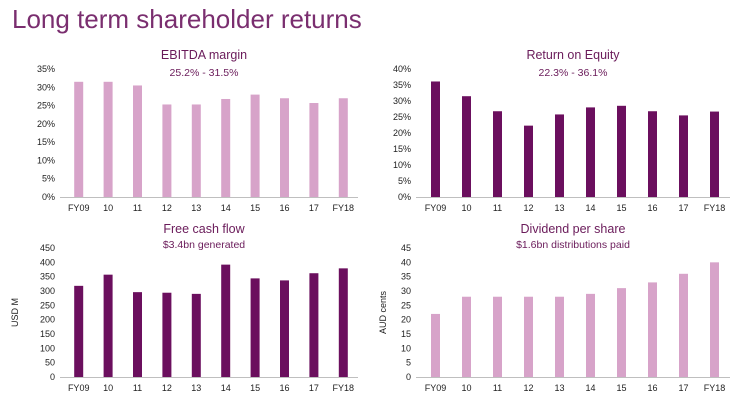 Image resolution: width=738 pixels, height=401 pixels. What do you see at coordinates (187, 19) in the screenshot?
I see `slide-title: Long term shareholder returns` at bounding box center [187, 19].